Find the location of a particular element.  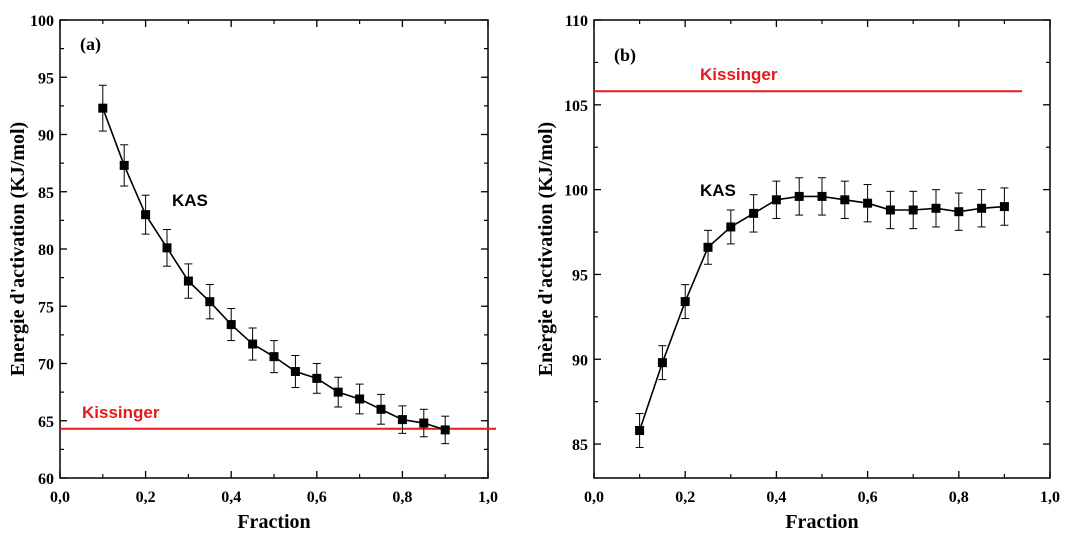

y-tick-label: 70 is located at coordinates (46, 365).